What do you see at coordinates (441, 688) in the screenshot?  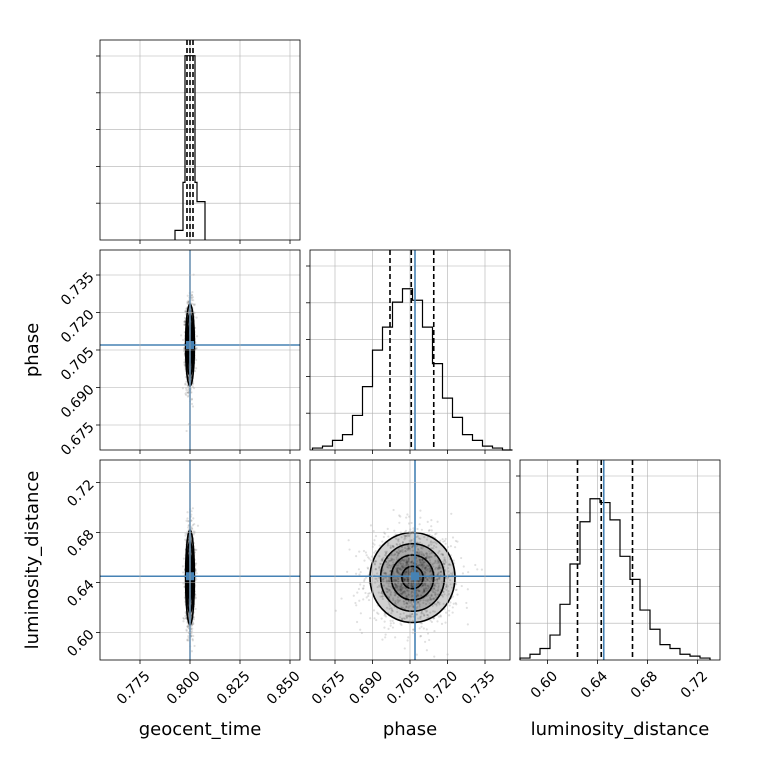 I see `xtick-label-phase: 0.720` at bounding box center [441, 688].